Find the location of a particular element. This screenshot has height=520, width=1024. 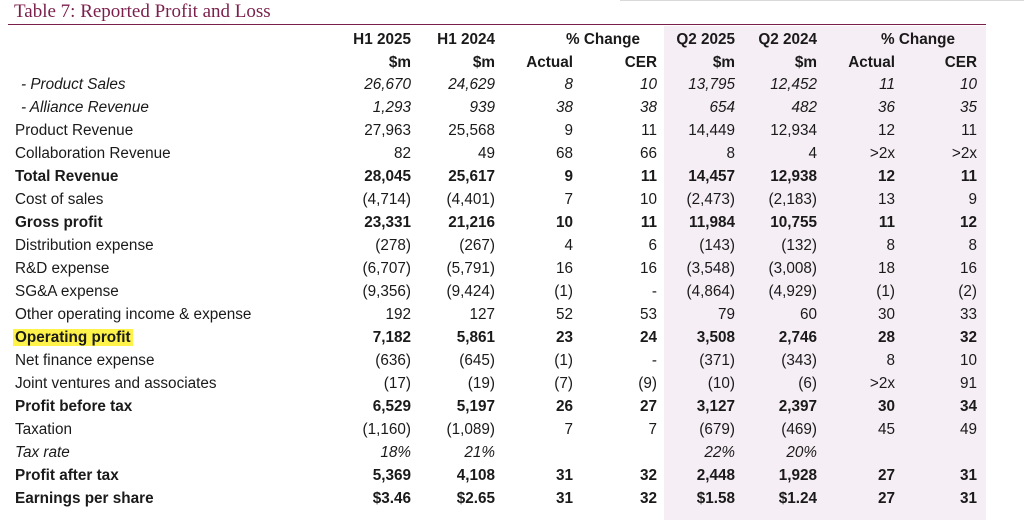

row-label: Joint ventures and associates is located at coordinates (116, 383).